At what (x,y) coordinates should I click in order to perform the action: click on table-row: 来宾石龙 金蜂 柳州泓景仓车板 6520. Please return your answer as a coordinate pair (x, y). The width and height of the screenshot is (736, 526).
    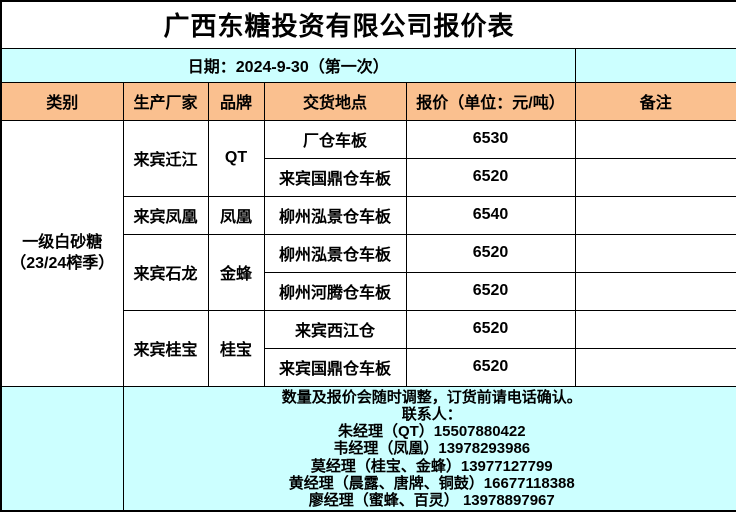
    Looking at the image, I should click on (368, 272).